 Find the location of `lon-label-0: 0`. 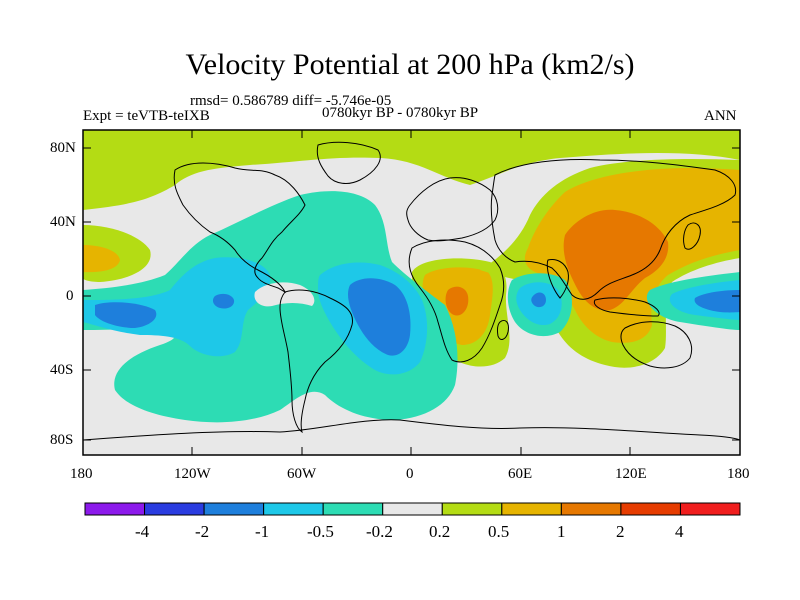

lon-label-0: 0 is located at coordinates (410, 474).